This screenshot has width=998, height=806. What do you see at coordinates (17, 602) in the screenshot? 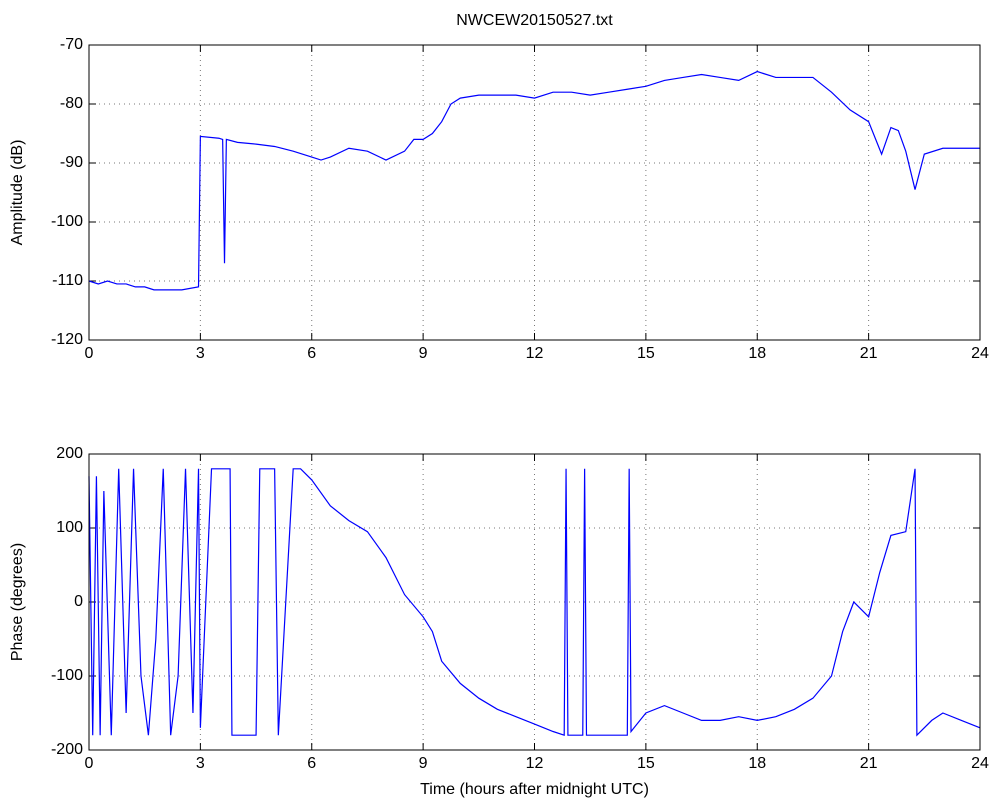
I see `y-axis-label: Phase (degrees)` at bounding box center [17, 602].